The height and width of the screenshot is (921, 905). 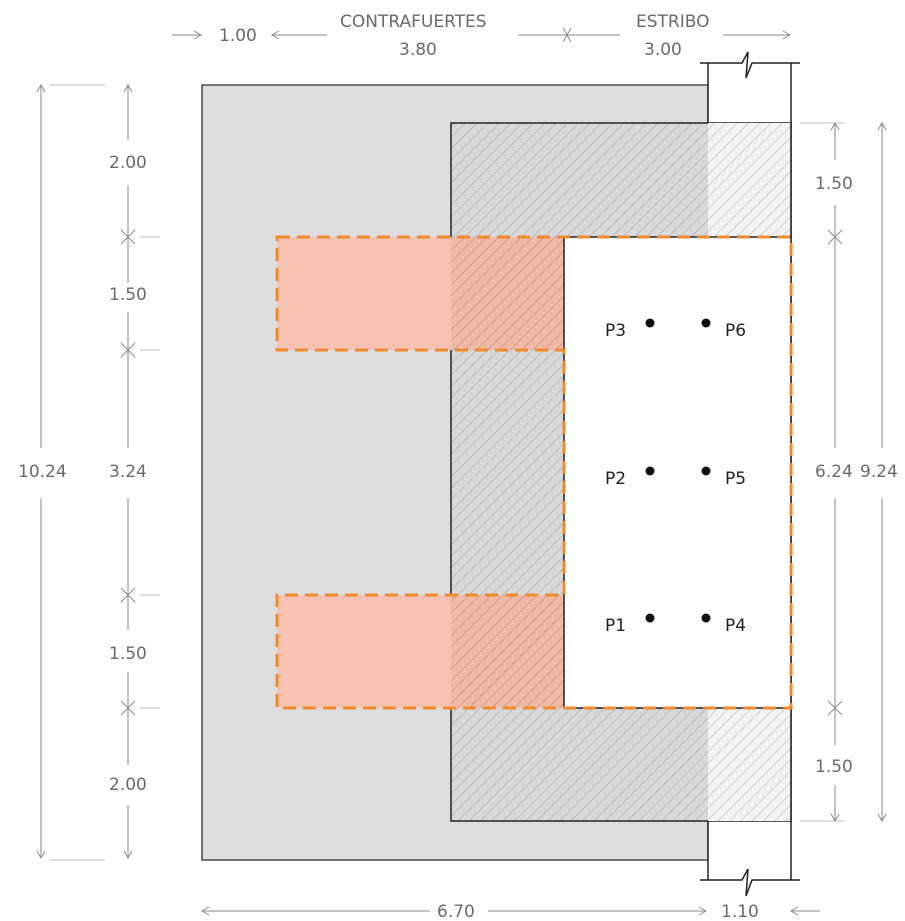 I want to click on point-marker-p4, so click(x=706, y=618).